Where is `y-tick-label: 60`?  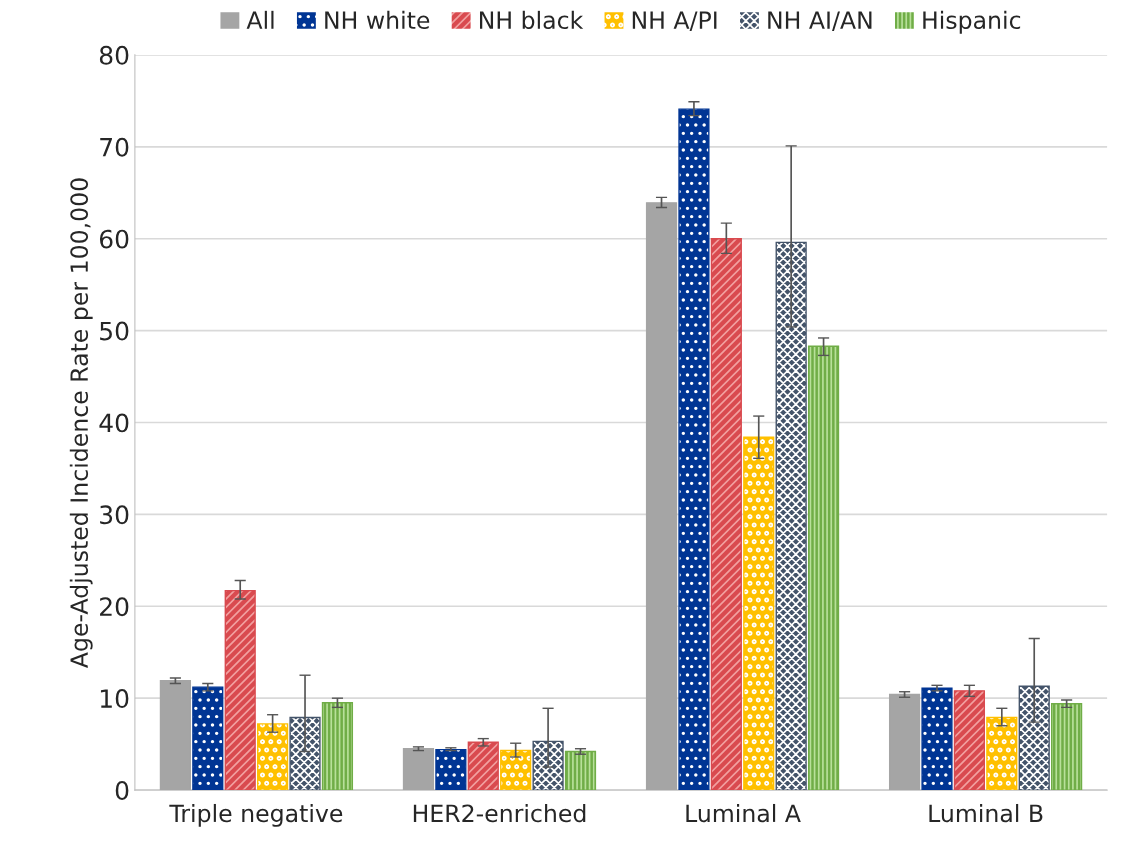 y-tick-label: 60 is located at coordinates (114, 239).